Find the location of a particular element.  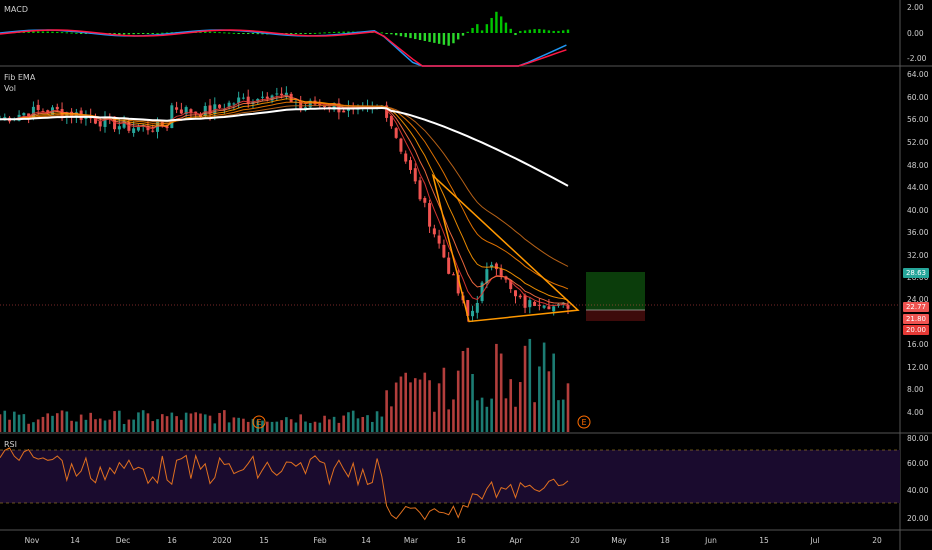

time-axis-tick: 2020 is located at coordinates (221, 540).